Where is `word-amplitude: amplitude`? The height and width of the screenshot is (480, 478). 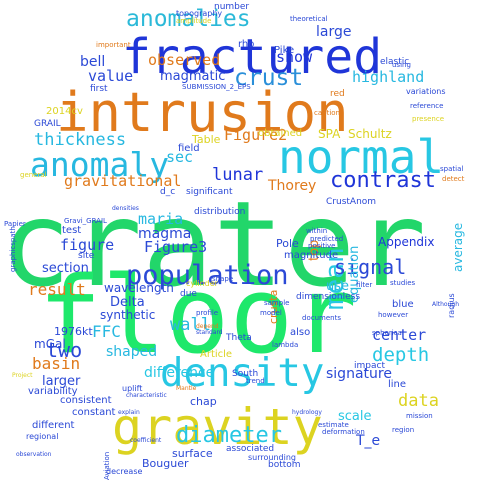 word-amplitude: amplitude is located at coordinates (194, 21).